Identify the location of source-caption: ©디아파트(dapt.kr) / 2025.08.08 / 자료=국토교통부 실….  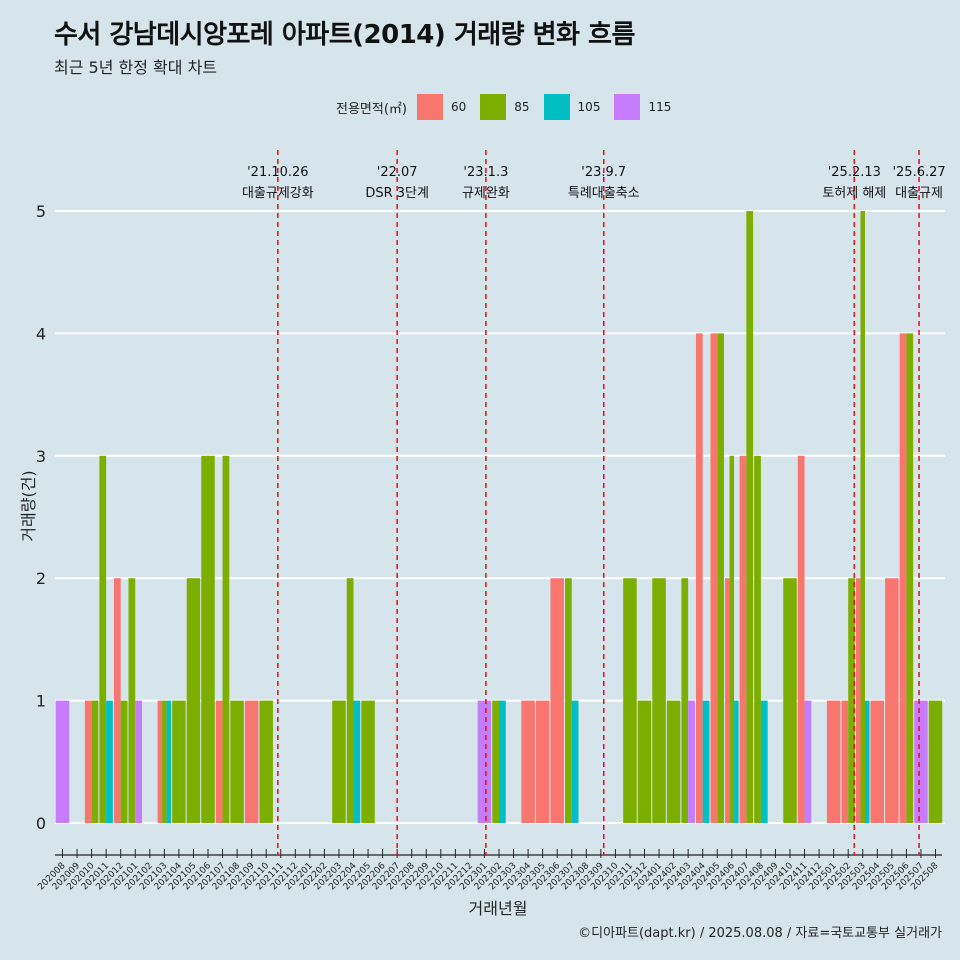
(760, 933).